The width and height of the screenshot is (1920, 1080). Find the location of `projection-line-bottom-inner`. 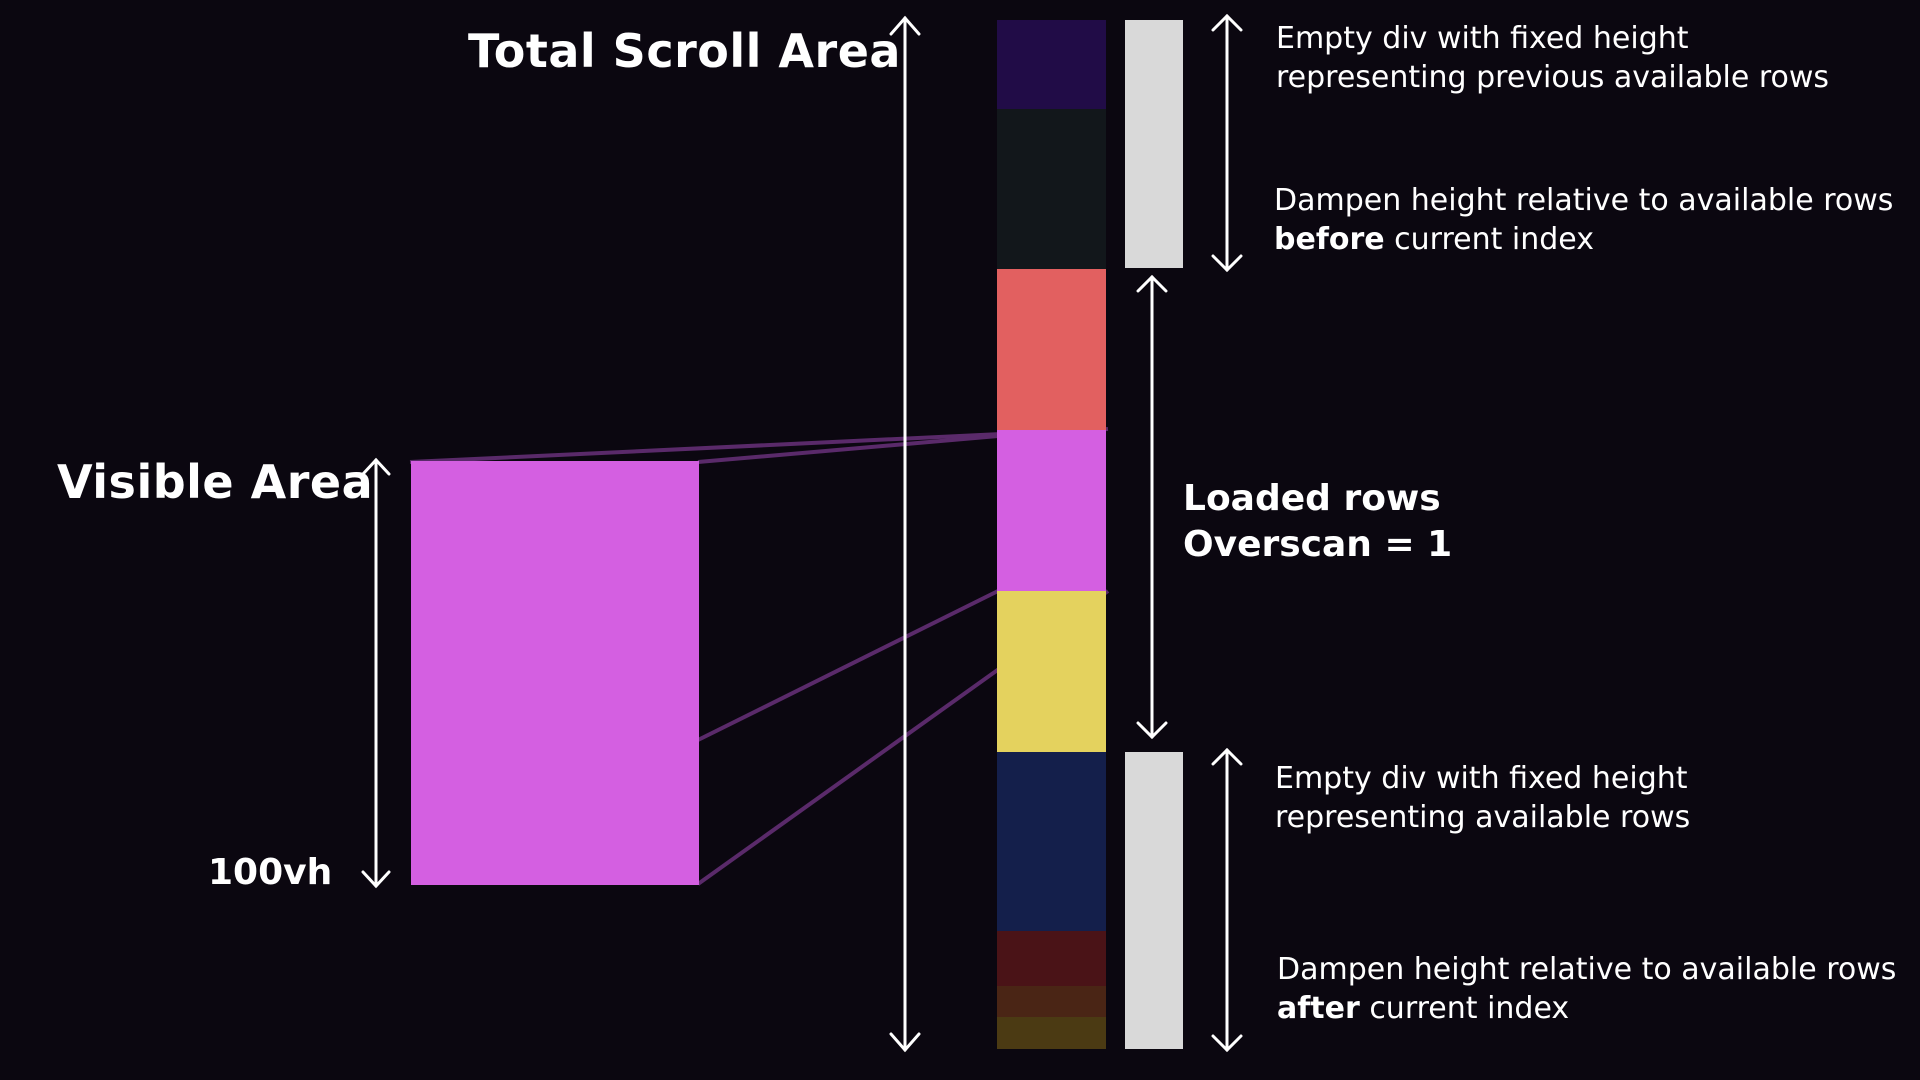

projection-line-bottom-inner is located at coordinates (848, 665).